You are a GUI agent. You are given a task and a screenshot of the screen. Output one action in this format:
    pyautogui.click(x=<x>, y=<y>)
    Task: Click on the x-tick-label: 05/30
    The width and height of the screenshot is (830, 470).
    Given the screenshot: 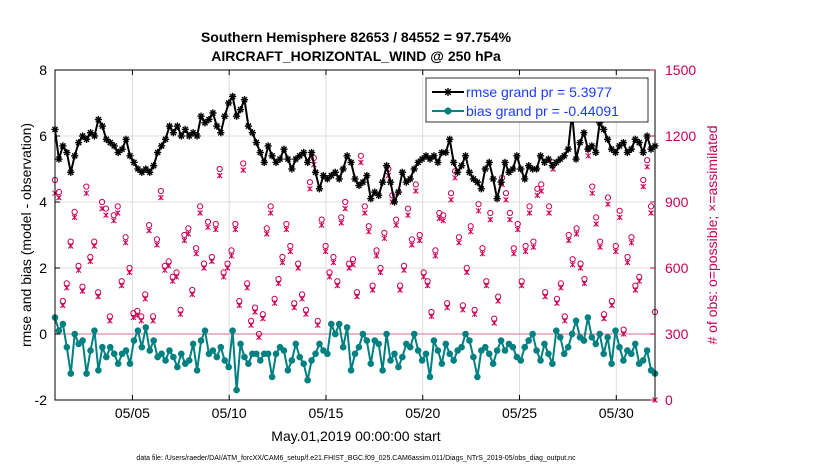 What is the action you would take?
    pyautogui.click(x=616, y=413)
    